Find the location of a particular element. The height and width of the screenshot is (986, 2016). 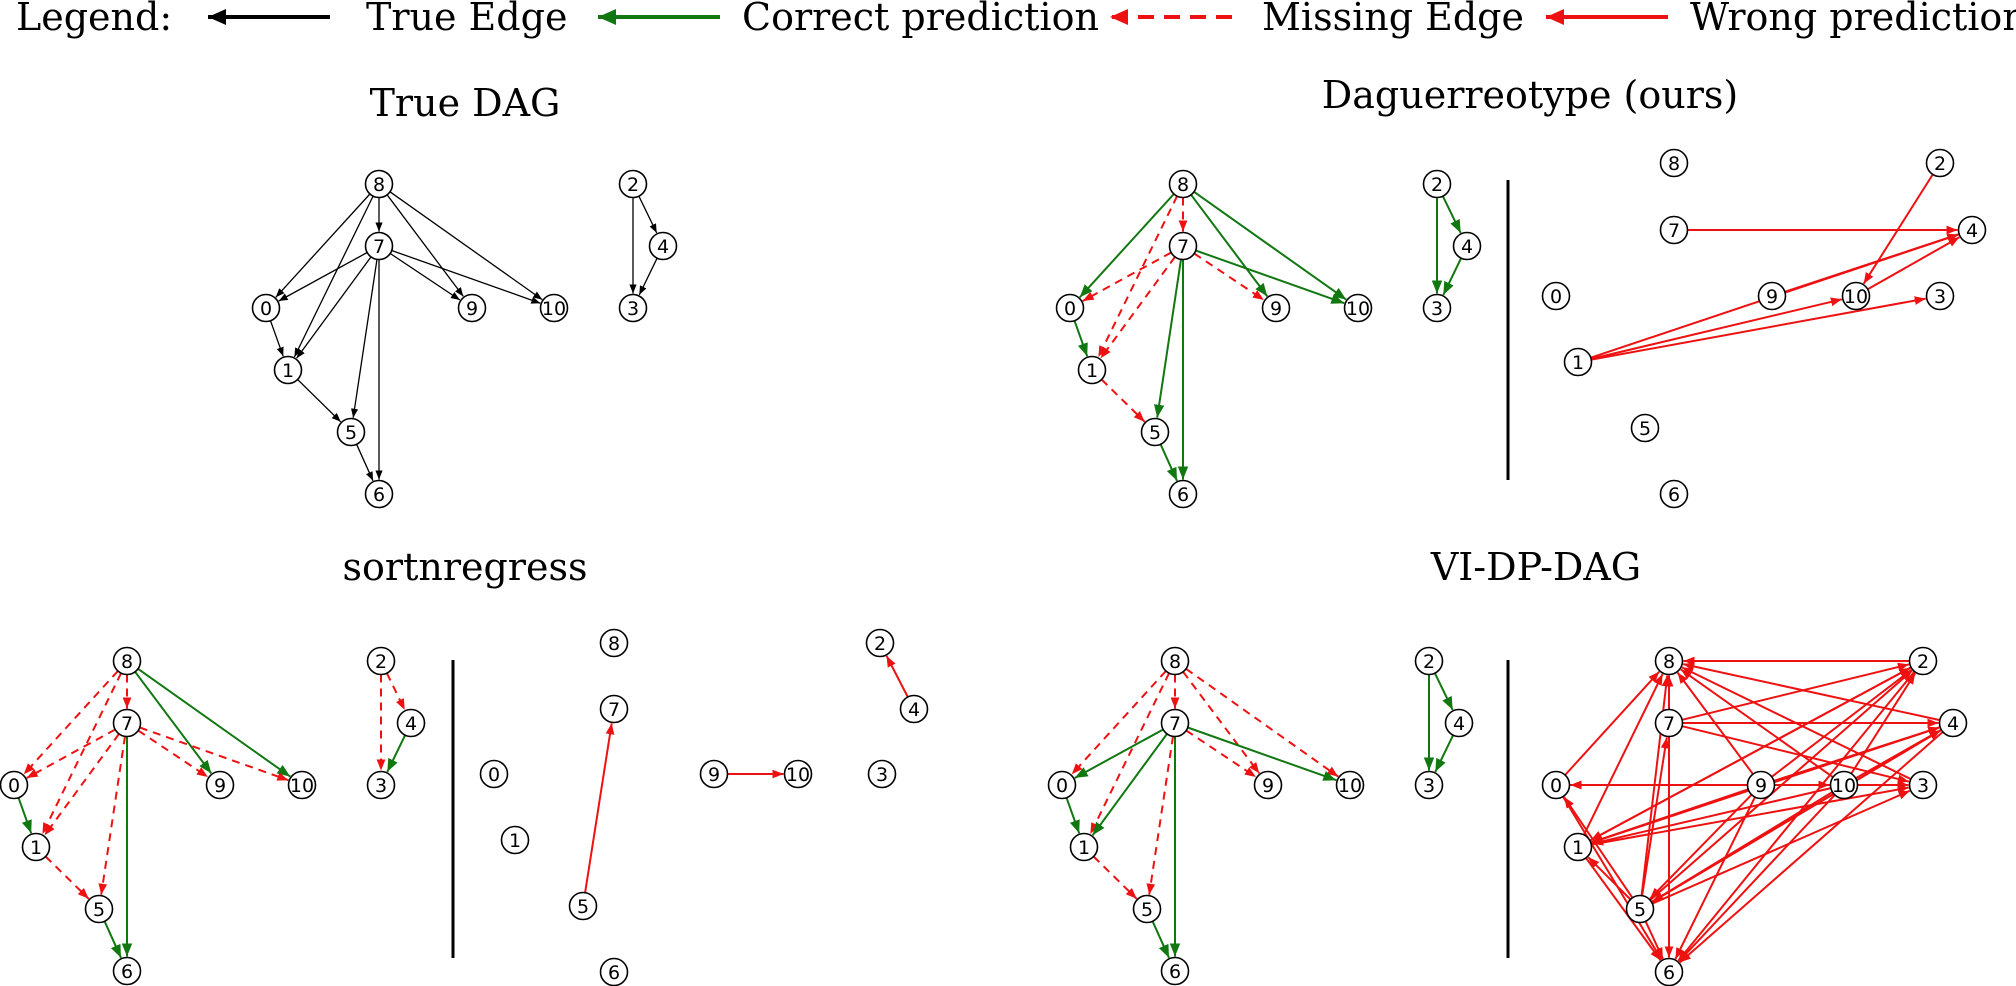

legend-missing-label: Missing Edge is located at coordinates (1393, 19).